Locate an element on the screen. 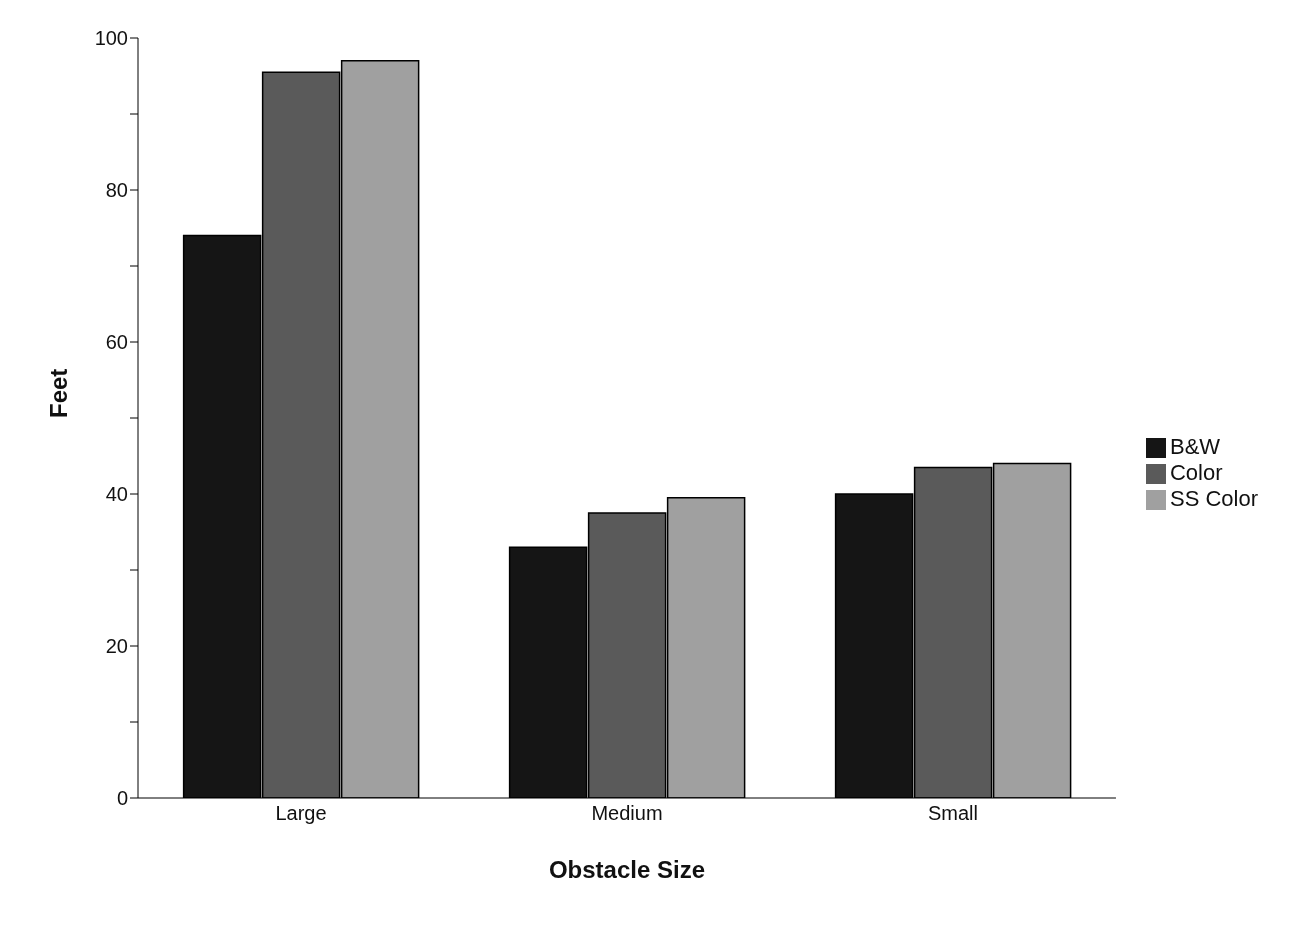 The height and width of the screenshot is (951, 1297). y-tick-label: 0 is located at coordinates (122, 798).